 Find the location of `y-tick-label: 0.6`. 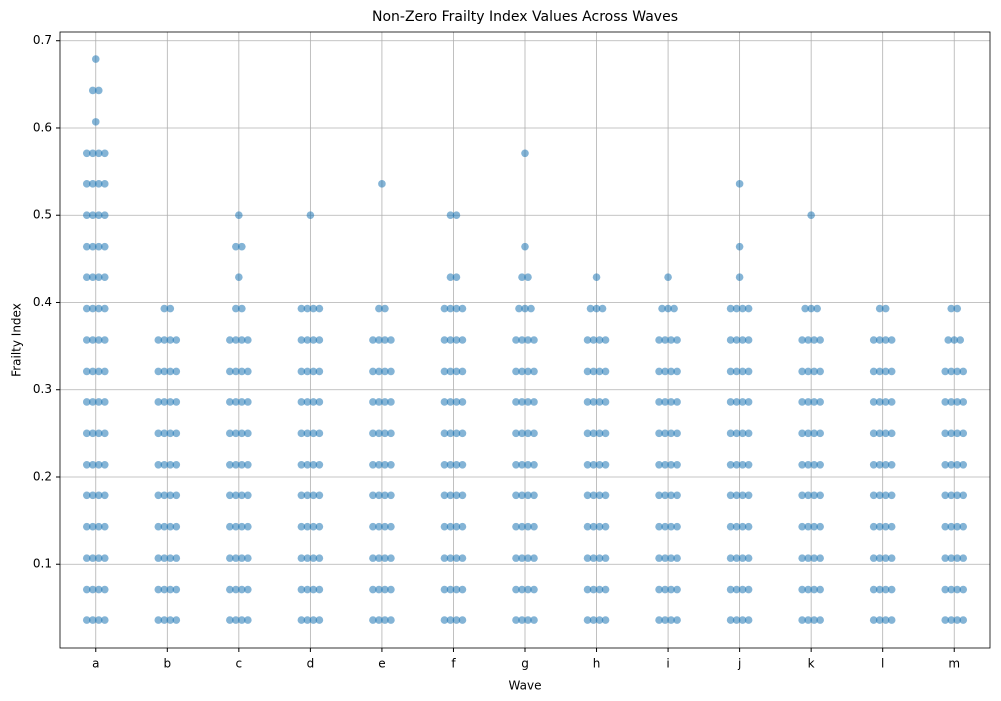

y-tick-label: 0.6 is located at coordinates (42, 127).